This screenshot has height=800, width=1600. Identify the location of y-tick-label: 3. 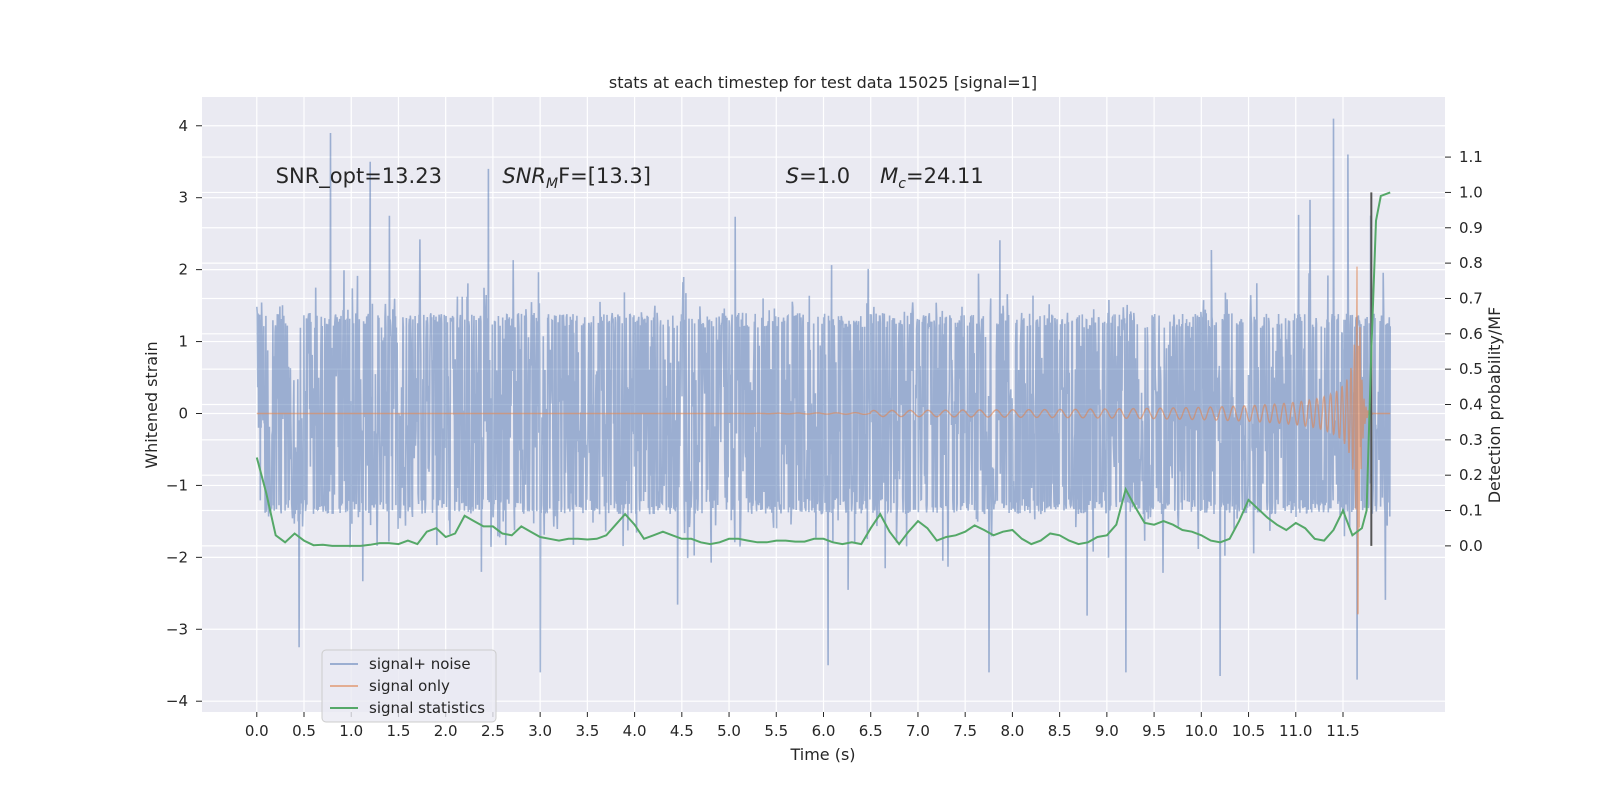
(183, 198).